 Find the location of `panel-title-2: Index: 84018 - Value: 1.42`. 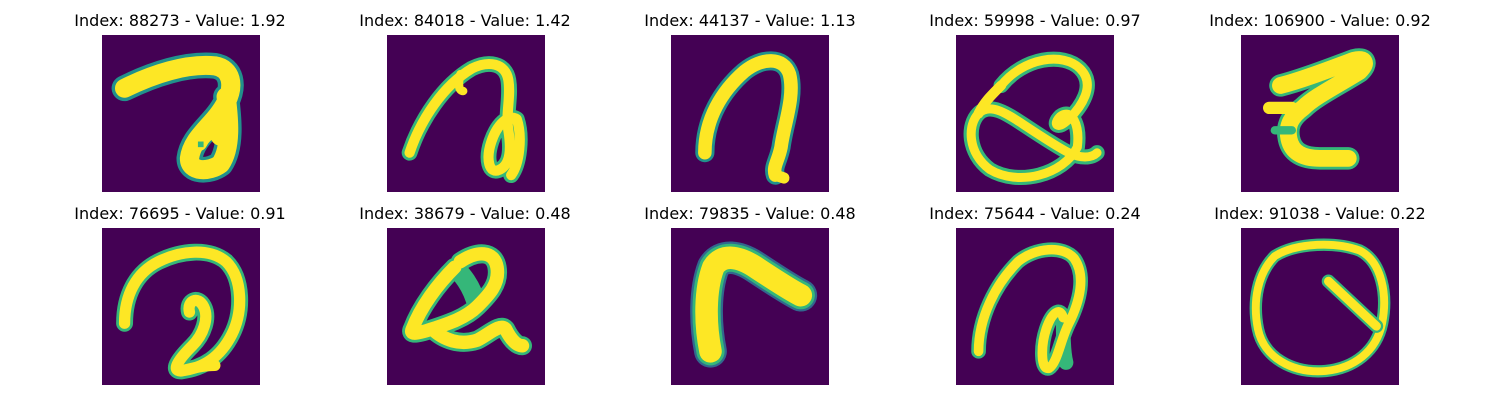

panel-title-2: Index: 84018 - Value: 1.42 is located at coordinates (465, 20).